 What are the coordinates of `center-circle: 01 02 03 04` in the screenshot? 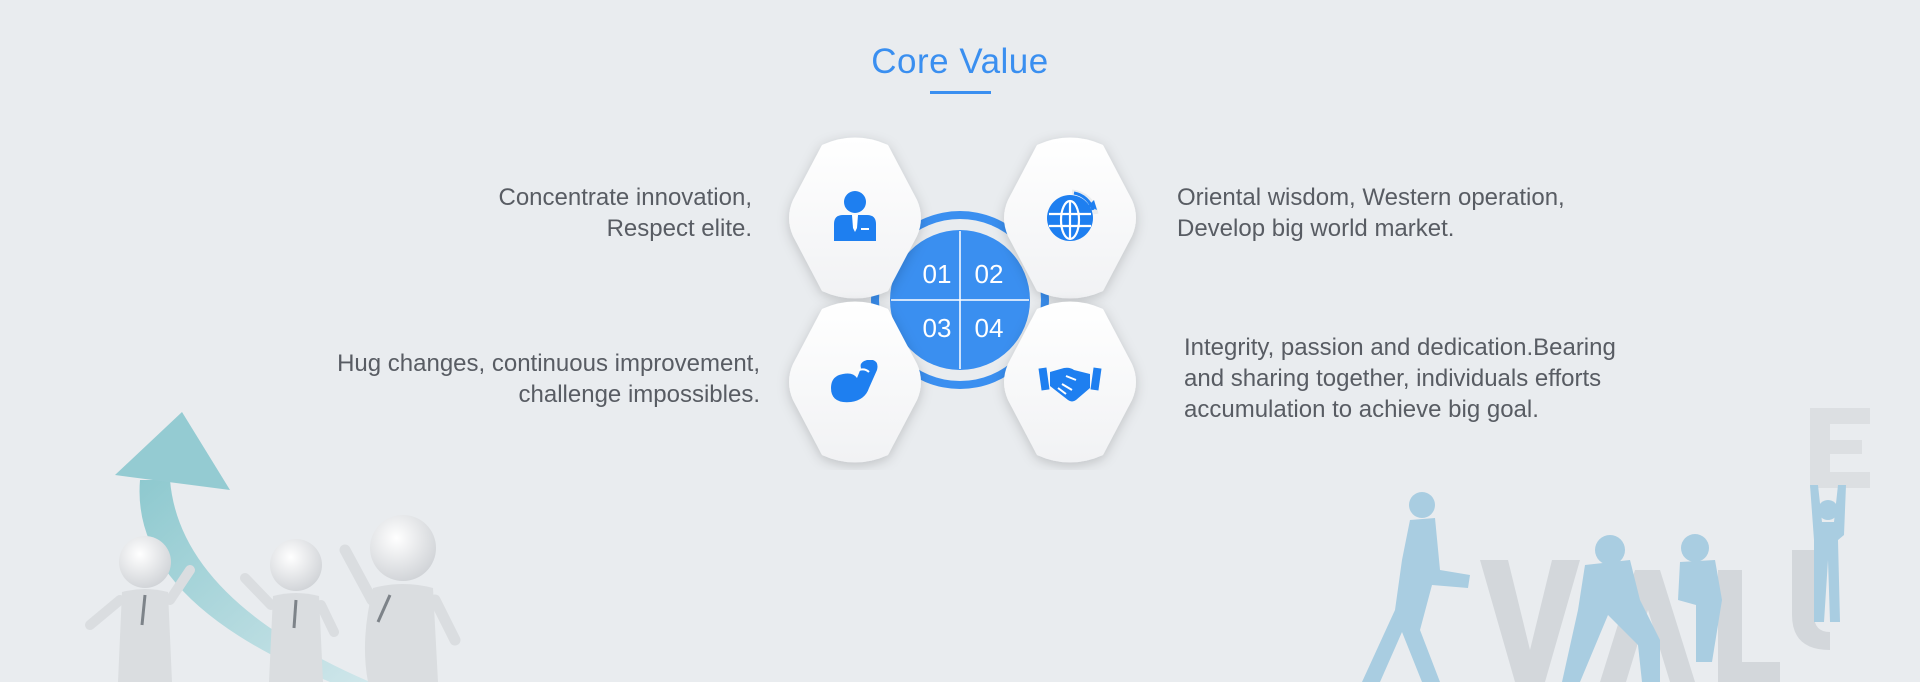 It's located at (960, 300).